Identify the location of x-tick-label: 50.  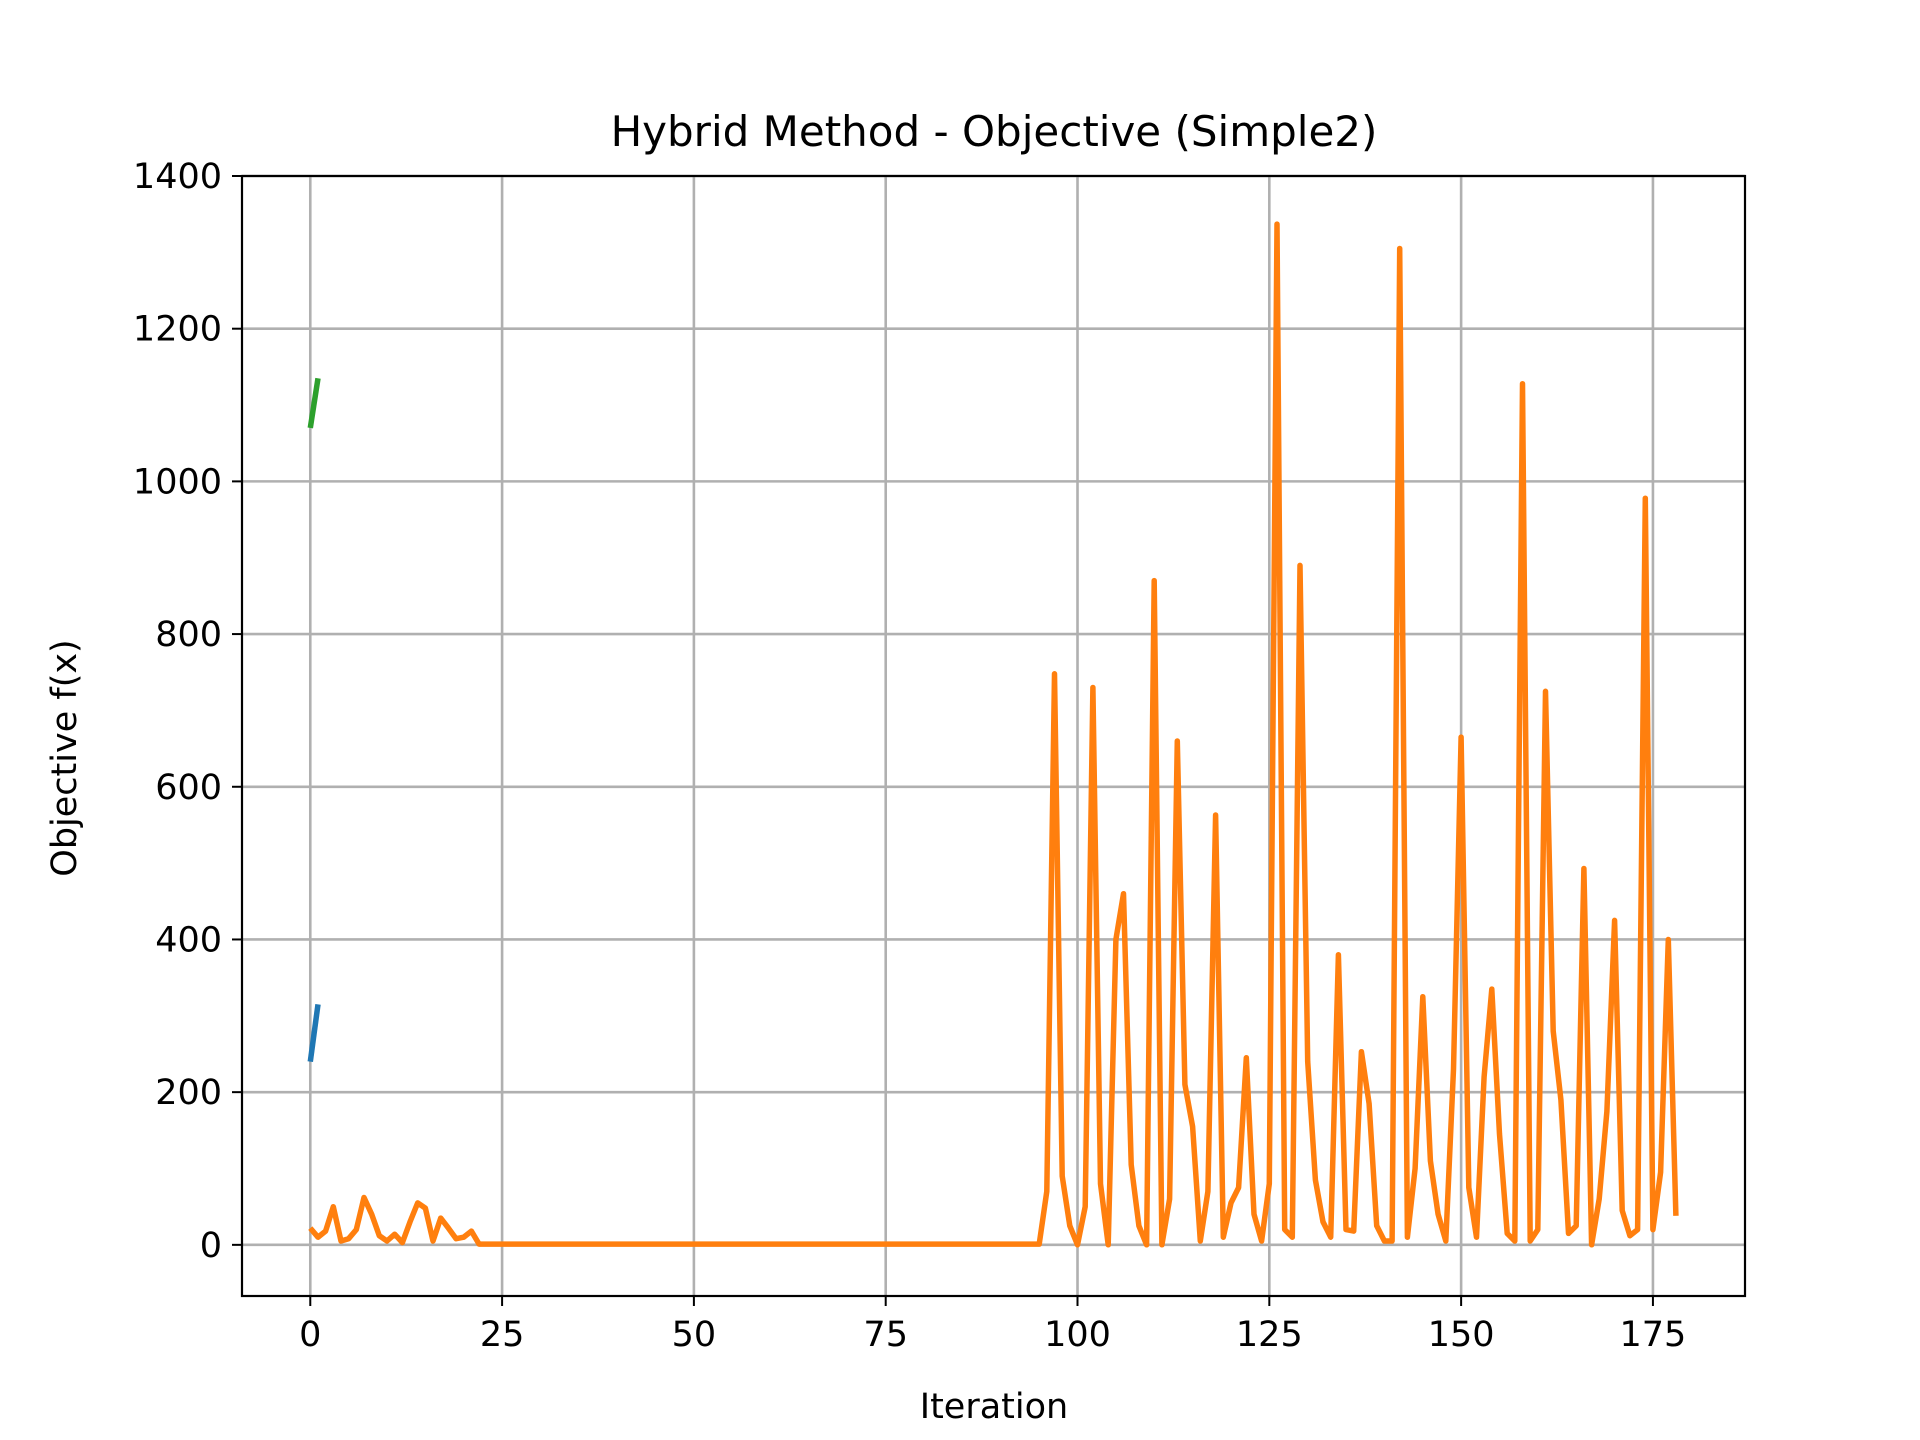
(694, 1335).